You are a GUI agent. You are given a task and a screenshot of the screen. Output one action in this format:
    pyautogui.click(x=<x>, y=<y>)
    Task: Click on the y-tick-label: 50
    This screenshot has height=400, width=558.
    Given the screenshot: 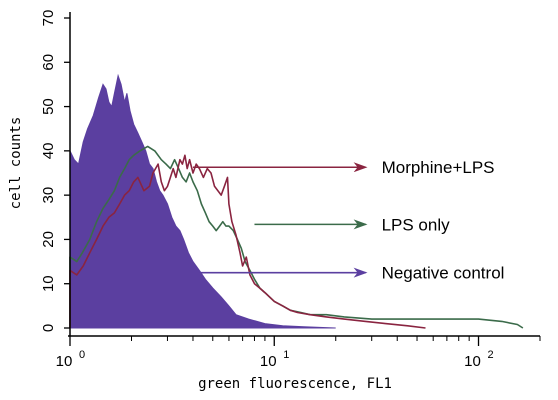 What is the action you would take?
    pyautogui.click(x=48, y=106)
    